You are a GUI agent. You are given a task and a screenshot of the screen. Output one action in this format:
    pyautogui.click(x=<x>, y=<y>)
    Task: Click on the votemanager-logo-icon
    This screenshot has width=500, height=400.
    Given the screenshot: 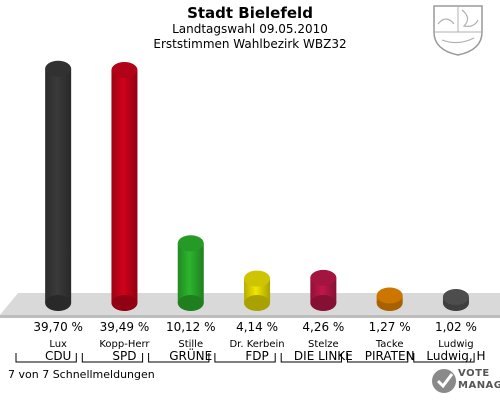 What is the action you would take?
    pyautogui.click(x=444, y=381)
    